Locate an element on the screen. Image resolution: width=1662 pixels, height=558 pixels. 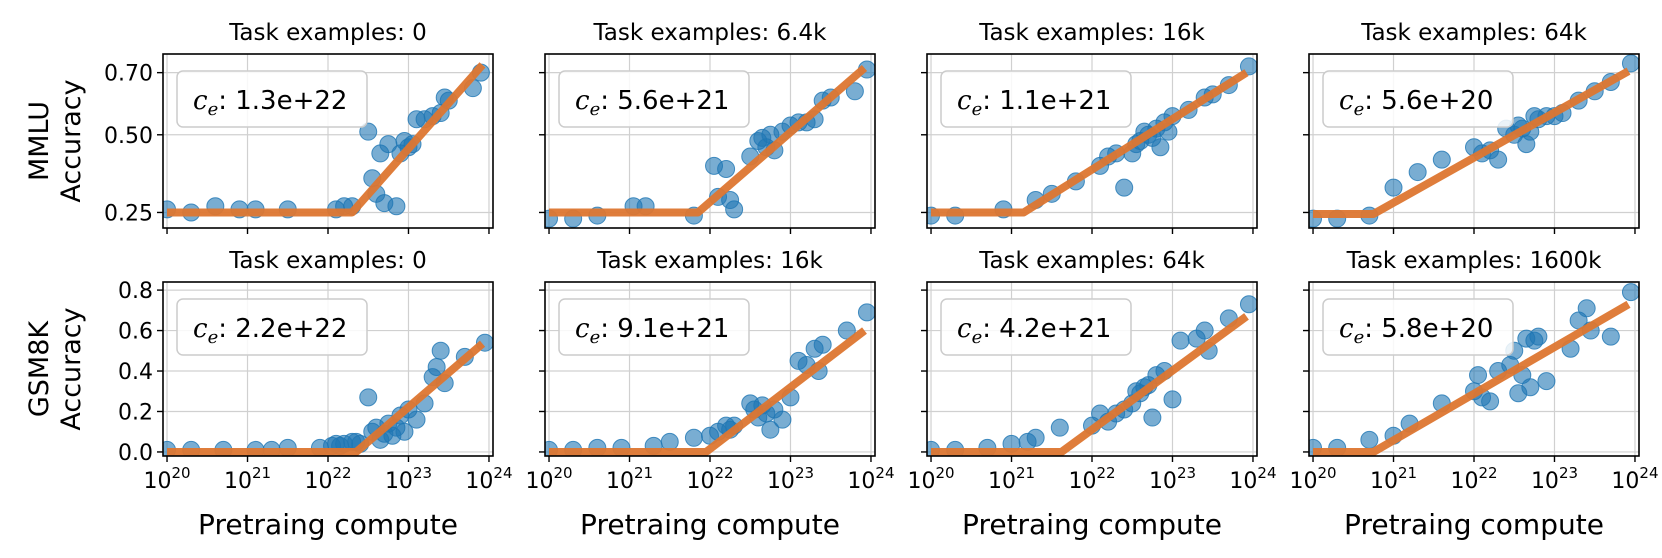
y-tick-label: 0.70 is located at coordinates (128, 74).